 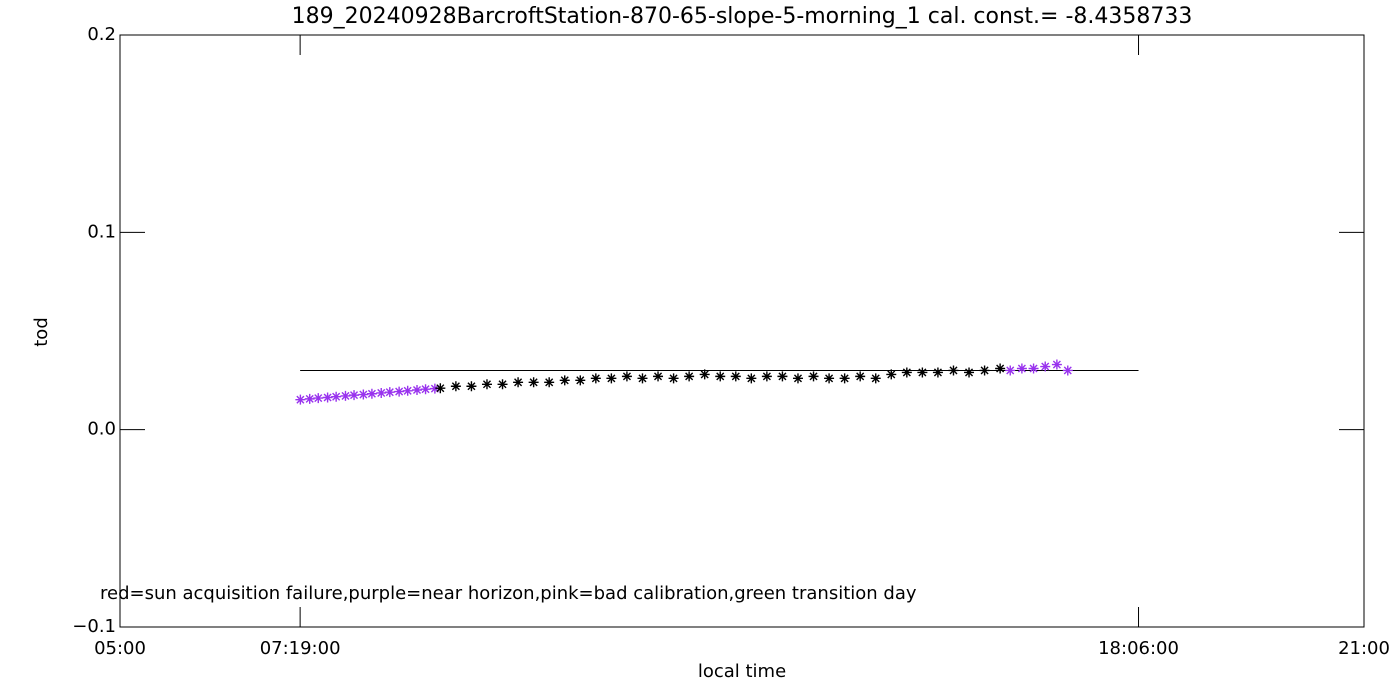 What do you see at coordinates (101, 231) in the screenshot?
I see `y-tick-label: 0.1` at bounding box center [101, 231].